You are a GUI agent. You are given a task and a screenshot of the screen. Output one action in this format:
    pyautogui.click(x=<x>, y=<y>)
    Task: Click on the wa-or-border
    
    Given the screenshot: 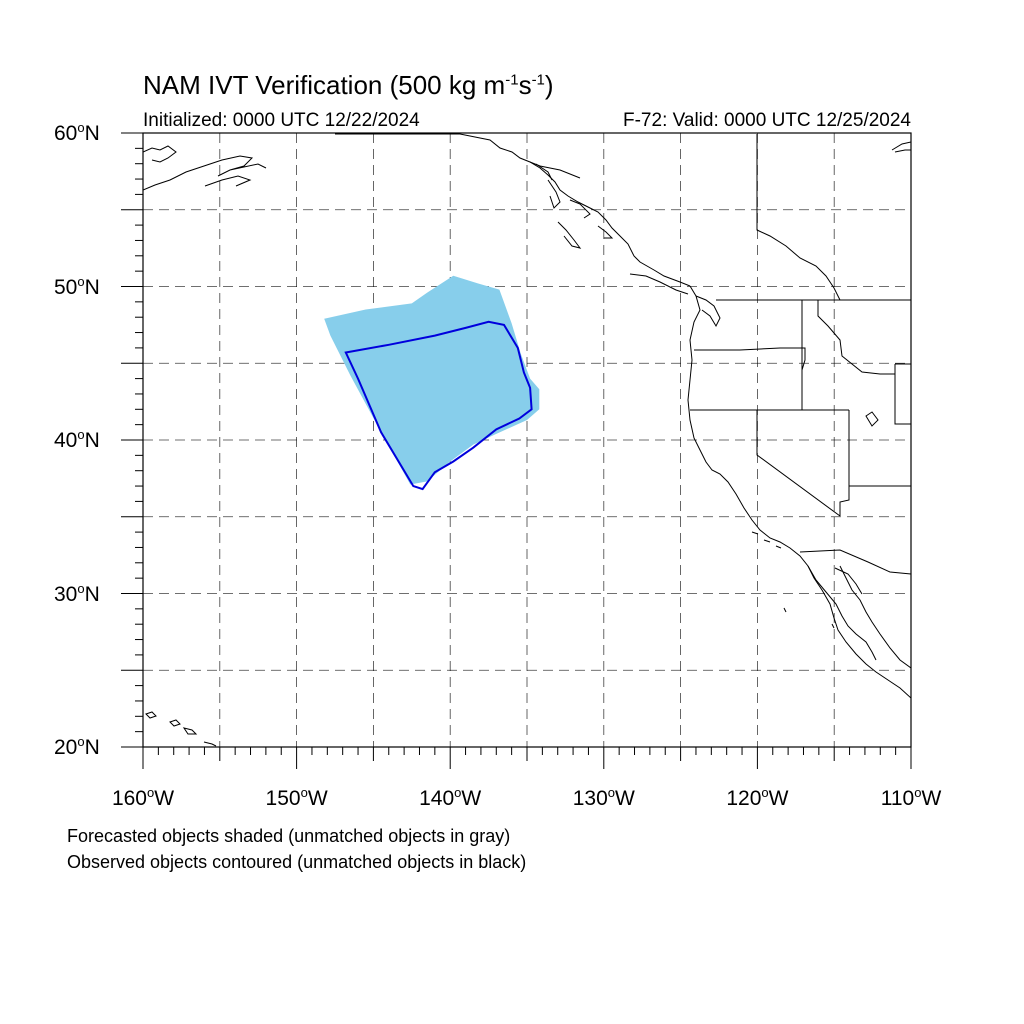 What is the action you would take?
    pyautogui.click(x=750, y=359)
    